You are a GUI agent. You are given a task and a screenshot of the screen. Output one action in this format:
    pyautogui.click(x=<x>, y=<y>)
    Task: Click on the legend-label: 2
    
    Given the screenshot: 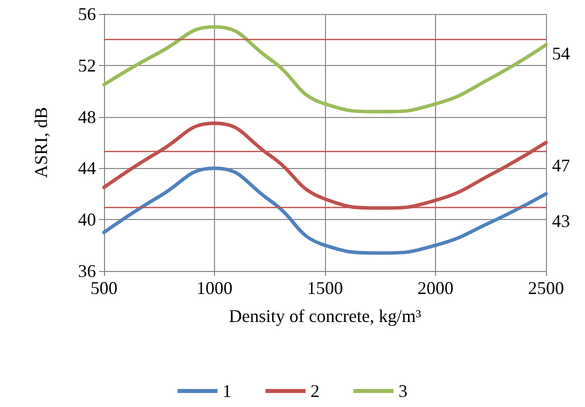 What is the action you would take?
    pyautogui.click(x=315, y=391)
    